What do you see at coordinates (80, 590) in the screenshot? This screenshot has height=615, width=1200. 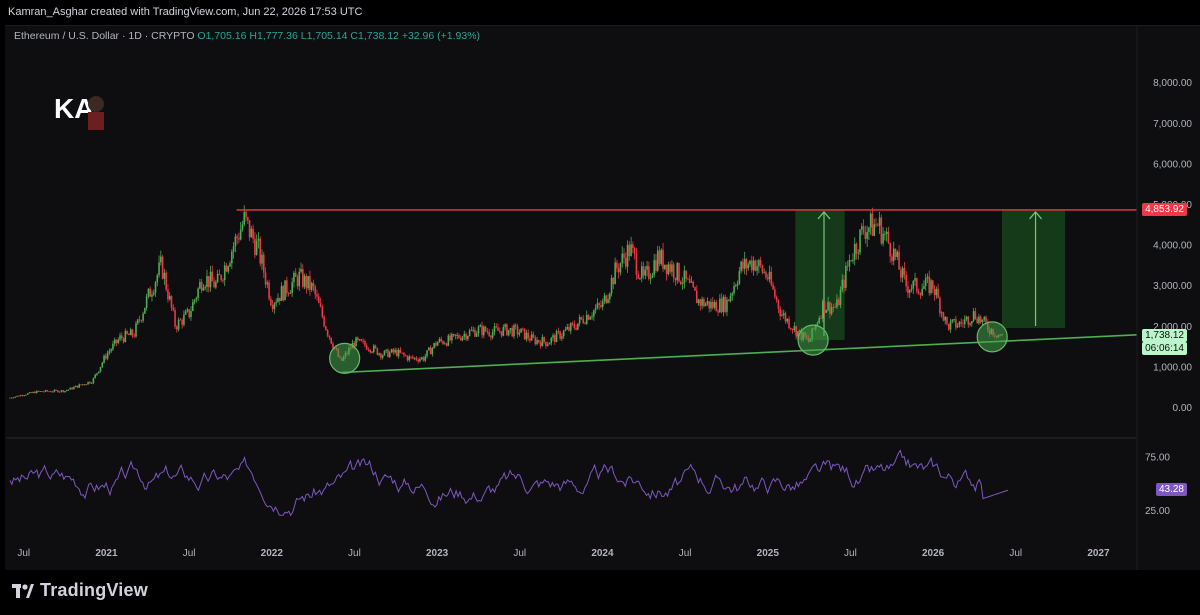 I see `tradingview-logo: TradingView` at bounding box center [80, 590].